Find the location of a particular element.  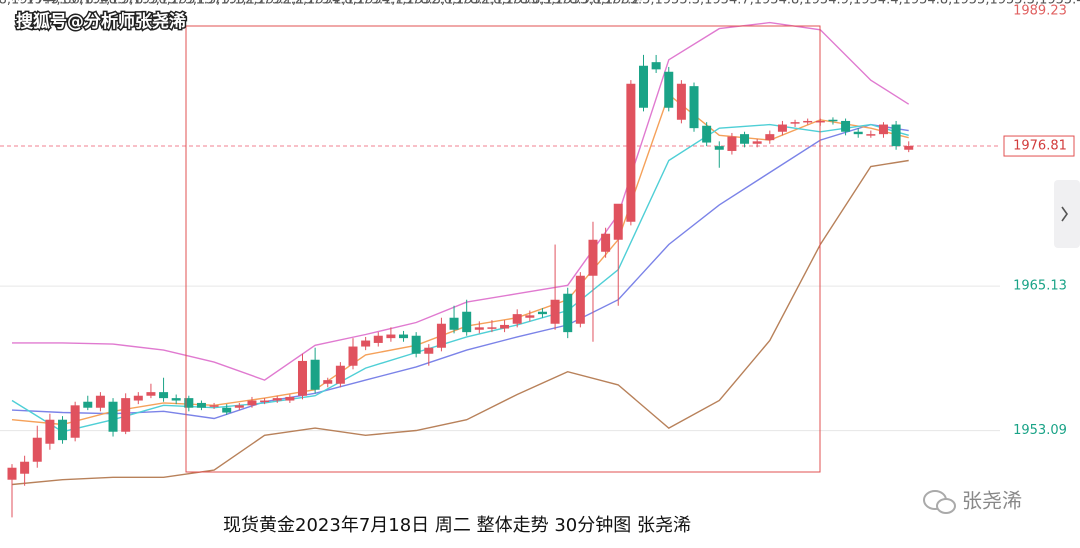

watermark: 搜狐号@分析师张尧浠 is located at coordinates (101, 21).